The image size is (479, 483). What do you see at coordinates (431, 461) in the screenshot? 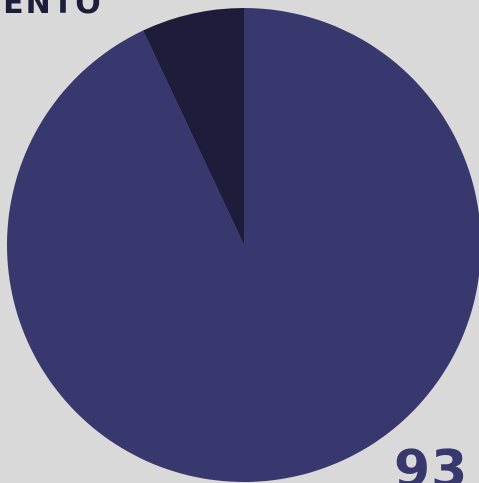
I see `slice-value-label: 93` at bounding box center [431, 461].